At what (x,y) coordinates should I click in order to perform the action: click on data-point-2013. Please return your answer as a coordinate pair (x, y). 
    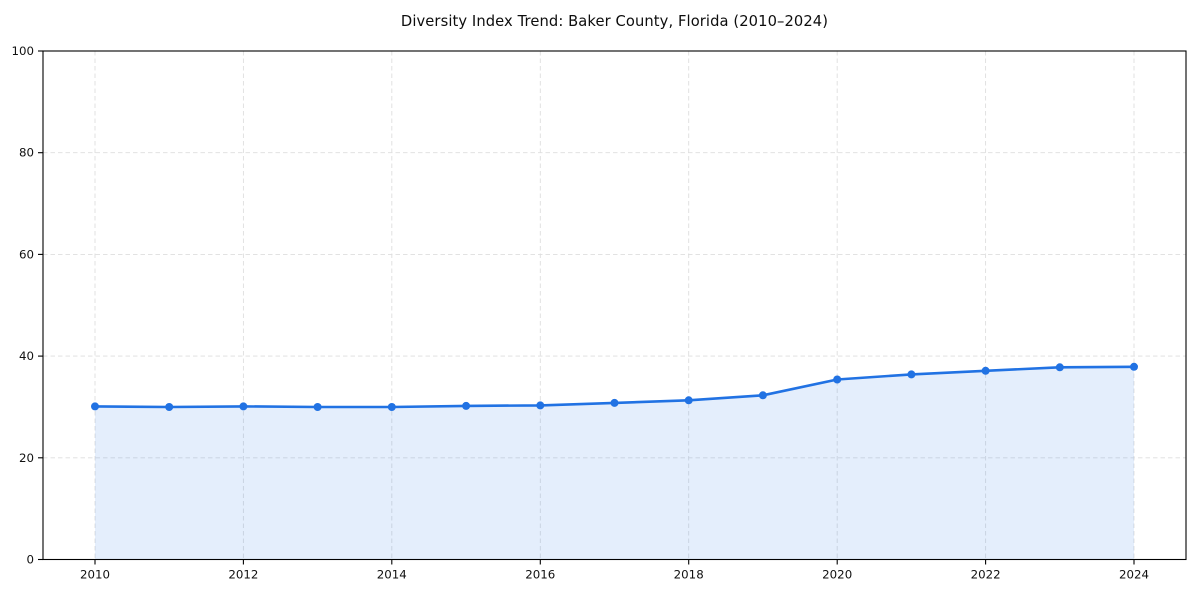
    Looking at the image, I should click on (317, 407).